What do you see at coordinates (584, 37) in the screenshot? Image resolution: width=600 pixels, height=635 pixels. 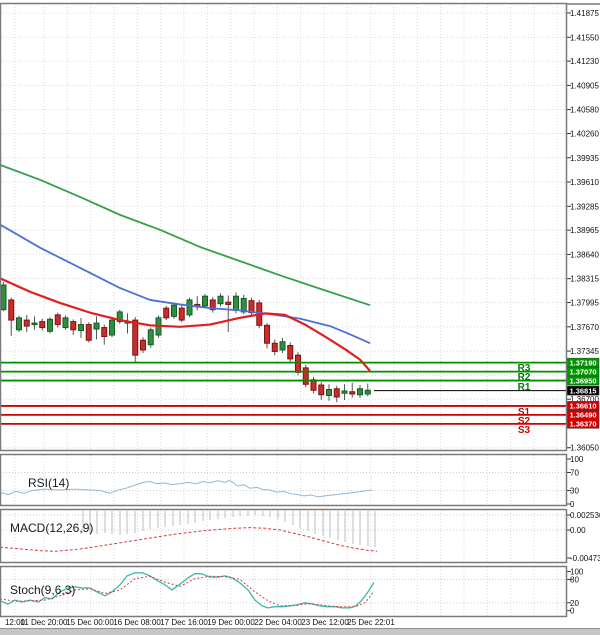 I see `svg-text: 1.41550` at bounding box center [584, 37].